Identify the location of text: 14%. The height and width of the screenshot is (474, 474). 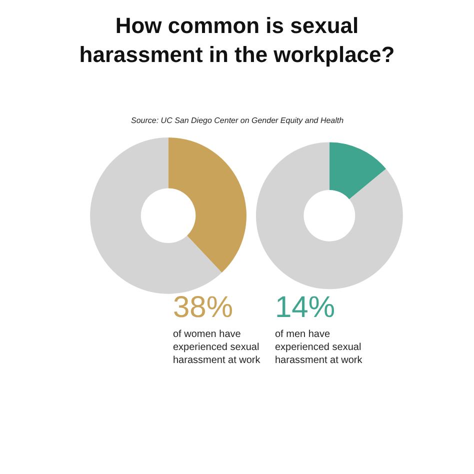
(305, 307).